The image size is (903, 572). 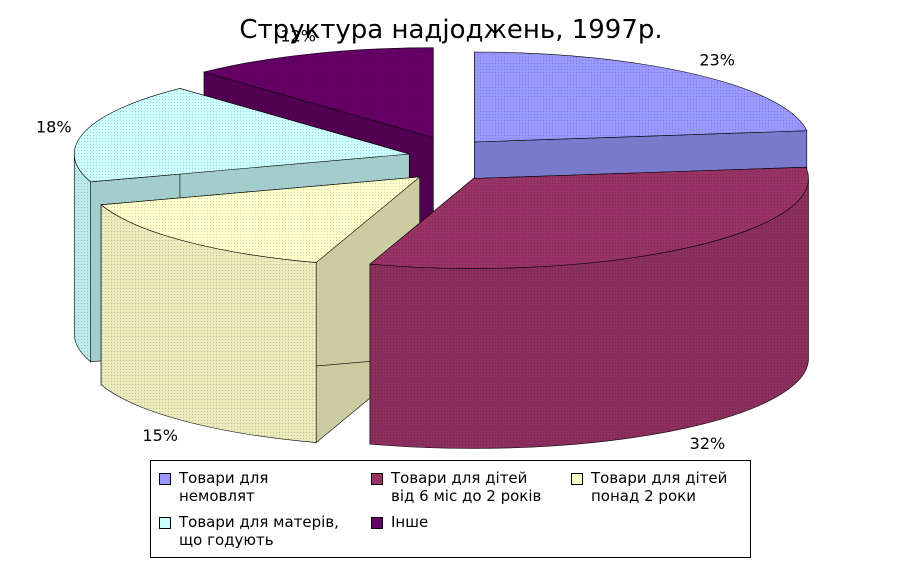 What do you see at coordinates (82, 258) in the screenshot?
I see `pie-slice-nursing-mothers-side-texture` at bounding box center [82, 258].